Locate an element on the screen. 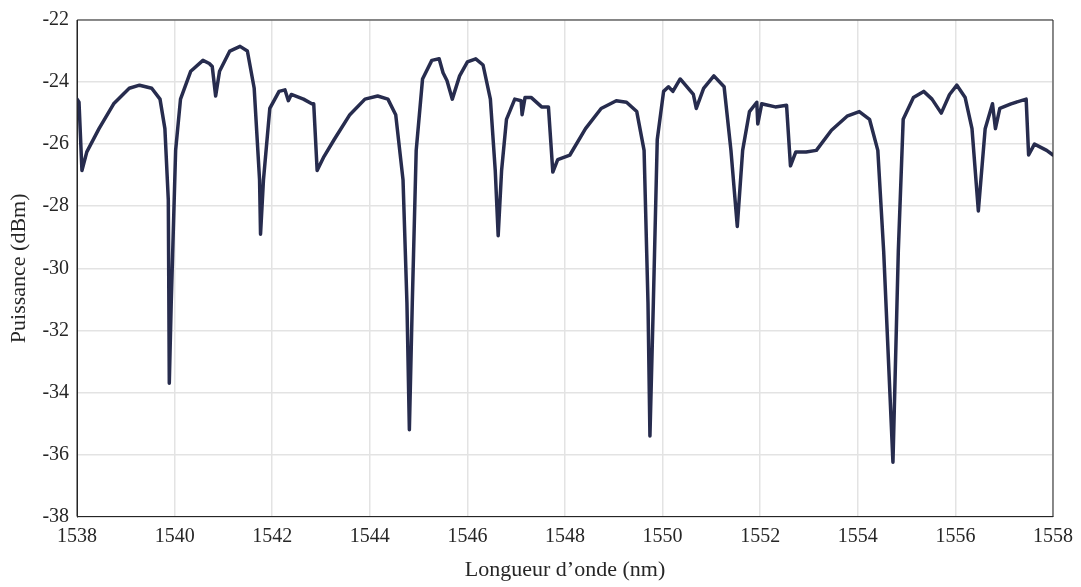  x-tick-label: 1550 is located at coordinates (662, 534).